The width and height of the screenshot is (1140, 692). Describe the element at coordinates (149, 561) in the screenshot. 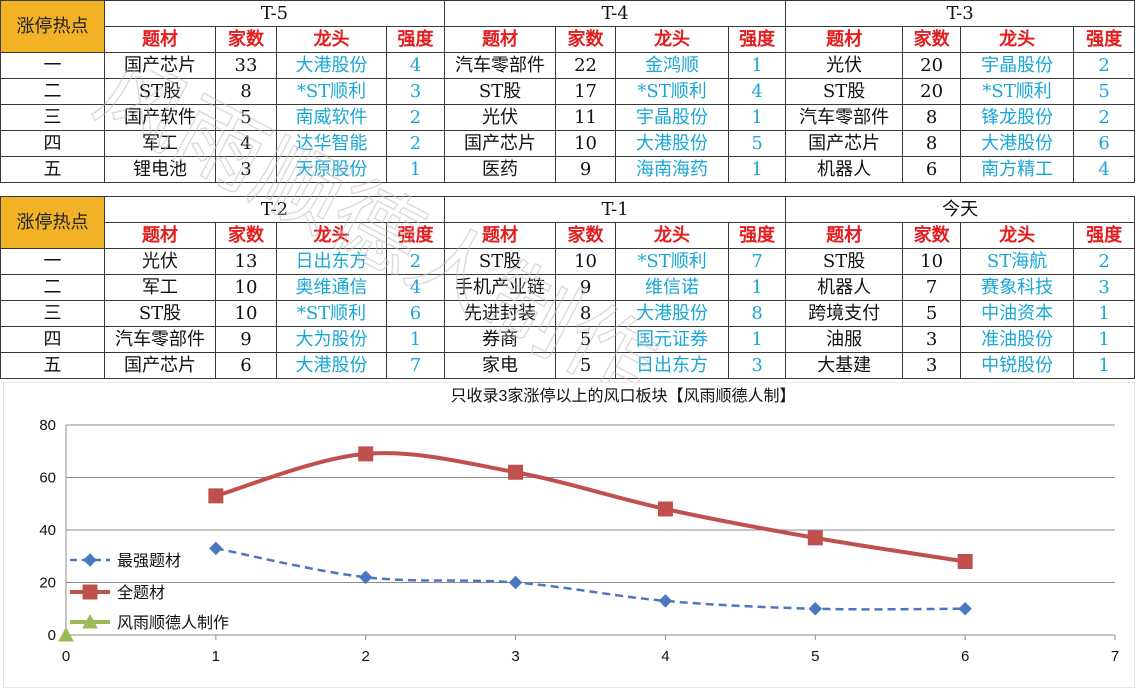

I see `legend-label: 最强题材` at that location.